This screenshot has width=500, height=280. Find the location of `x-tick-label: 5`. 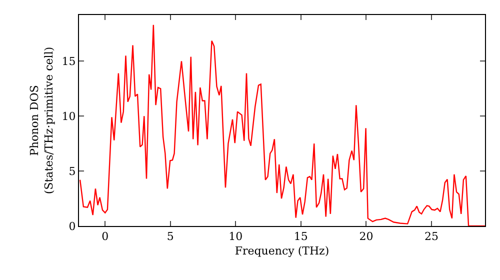

x-tick-label: 5 is located at coordinates (170, 237).